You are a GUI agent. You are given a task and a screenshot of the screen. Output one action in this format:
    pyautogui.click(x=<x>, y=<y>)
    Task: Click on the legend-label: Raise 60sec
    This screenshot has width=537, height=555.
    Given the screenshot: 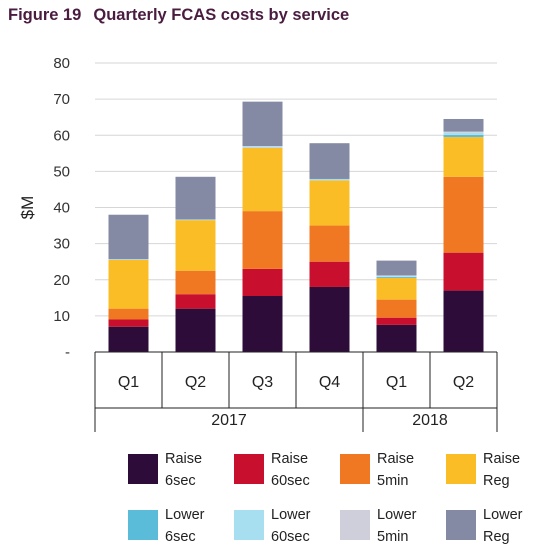 What is the action you would take?
    pyautogui.click(x=290, y=470)
    